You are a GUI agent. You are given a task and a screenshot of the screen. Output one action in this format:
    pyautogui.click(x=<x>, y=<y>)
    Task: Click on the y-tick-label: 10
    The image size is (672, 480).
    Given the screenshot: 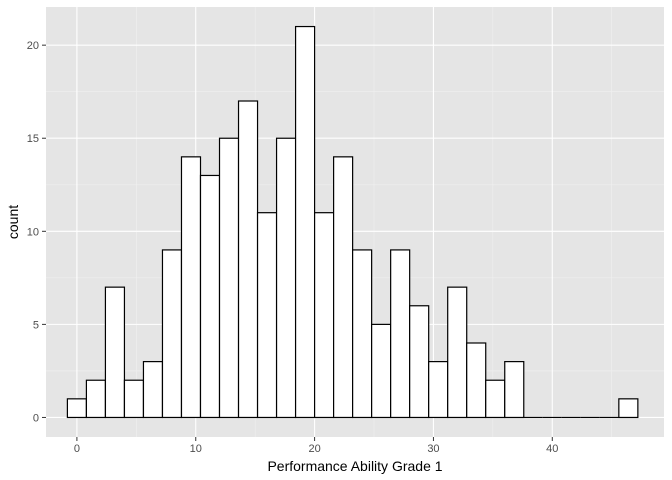 What is the action you would take?
    pyautogui.click(x=33, y=232)
    